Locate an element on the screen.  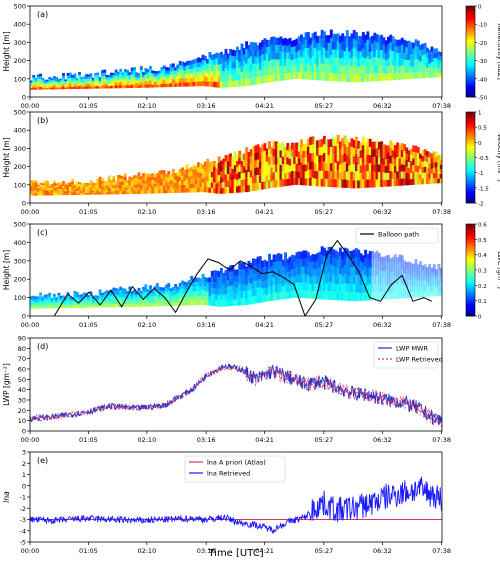
series-line-lna-retrieved is located at coordinates (236, 505).